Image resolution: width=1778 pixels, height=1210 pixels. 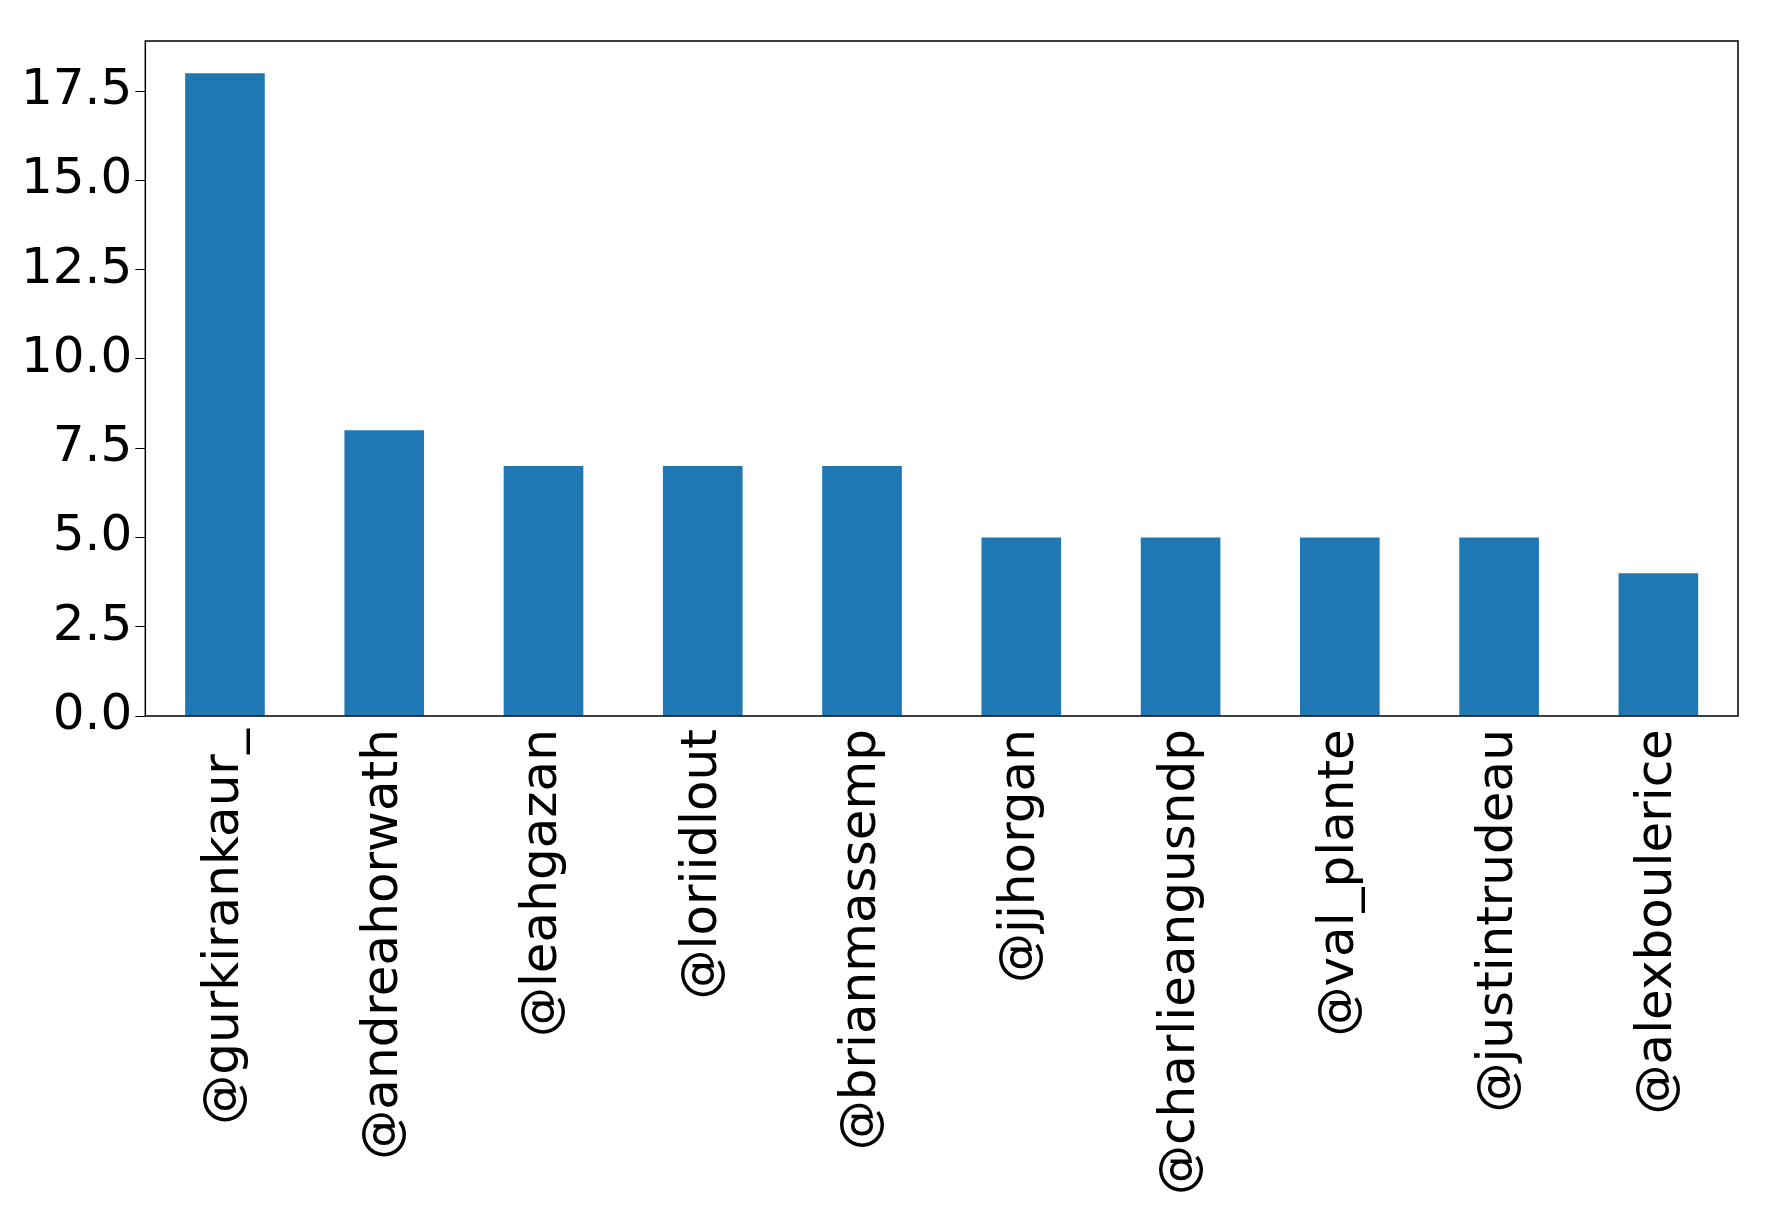 What do you see at coordinates (92, 622) in the screenshot?
I see `y-tick-label: 2.5` at bounding box center [92, 622].